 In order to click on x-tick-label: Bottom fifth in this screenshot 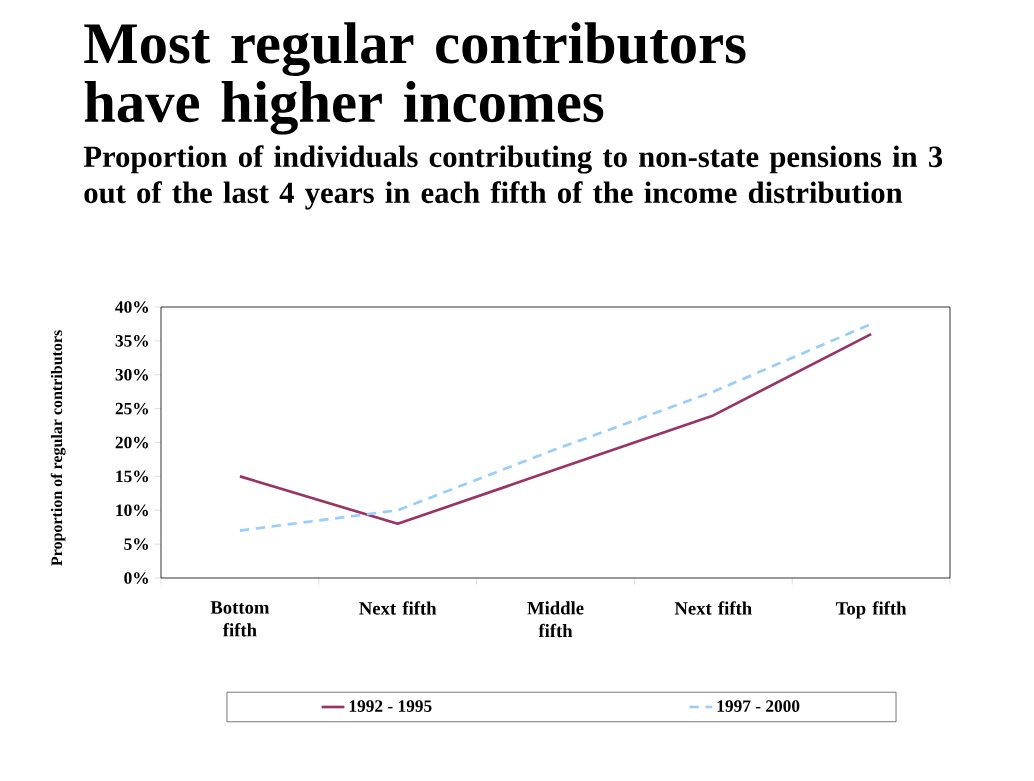, I will do `click(240, 619)`.